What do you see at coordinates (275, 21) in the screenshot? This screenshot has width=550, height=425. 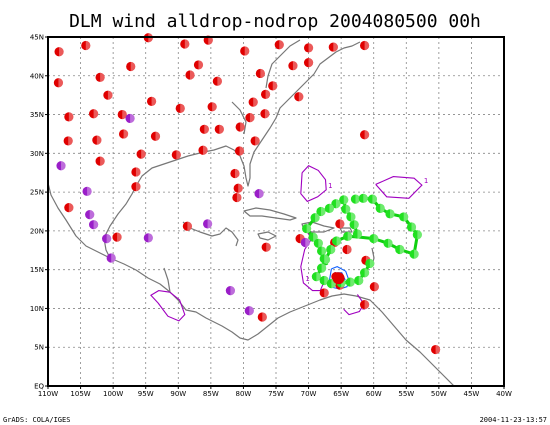 I see `chart-title: DLM wind alldrop-nodrop 2004080500 00h` at bounding box center [275, 21].